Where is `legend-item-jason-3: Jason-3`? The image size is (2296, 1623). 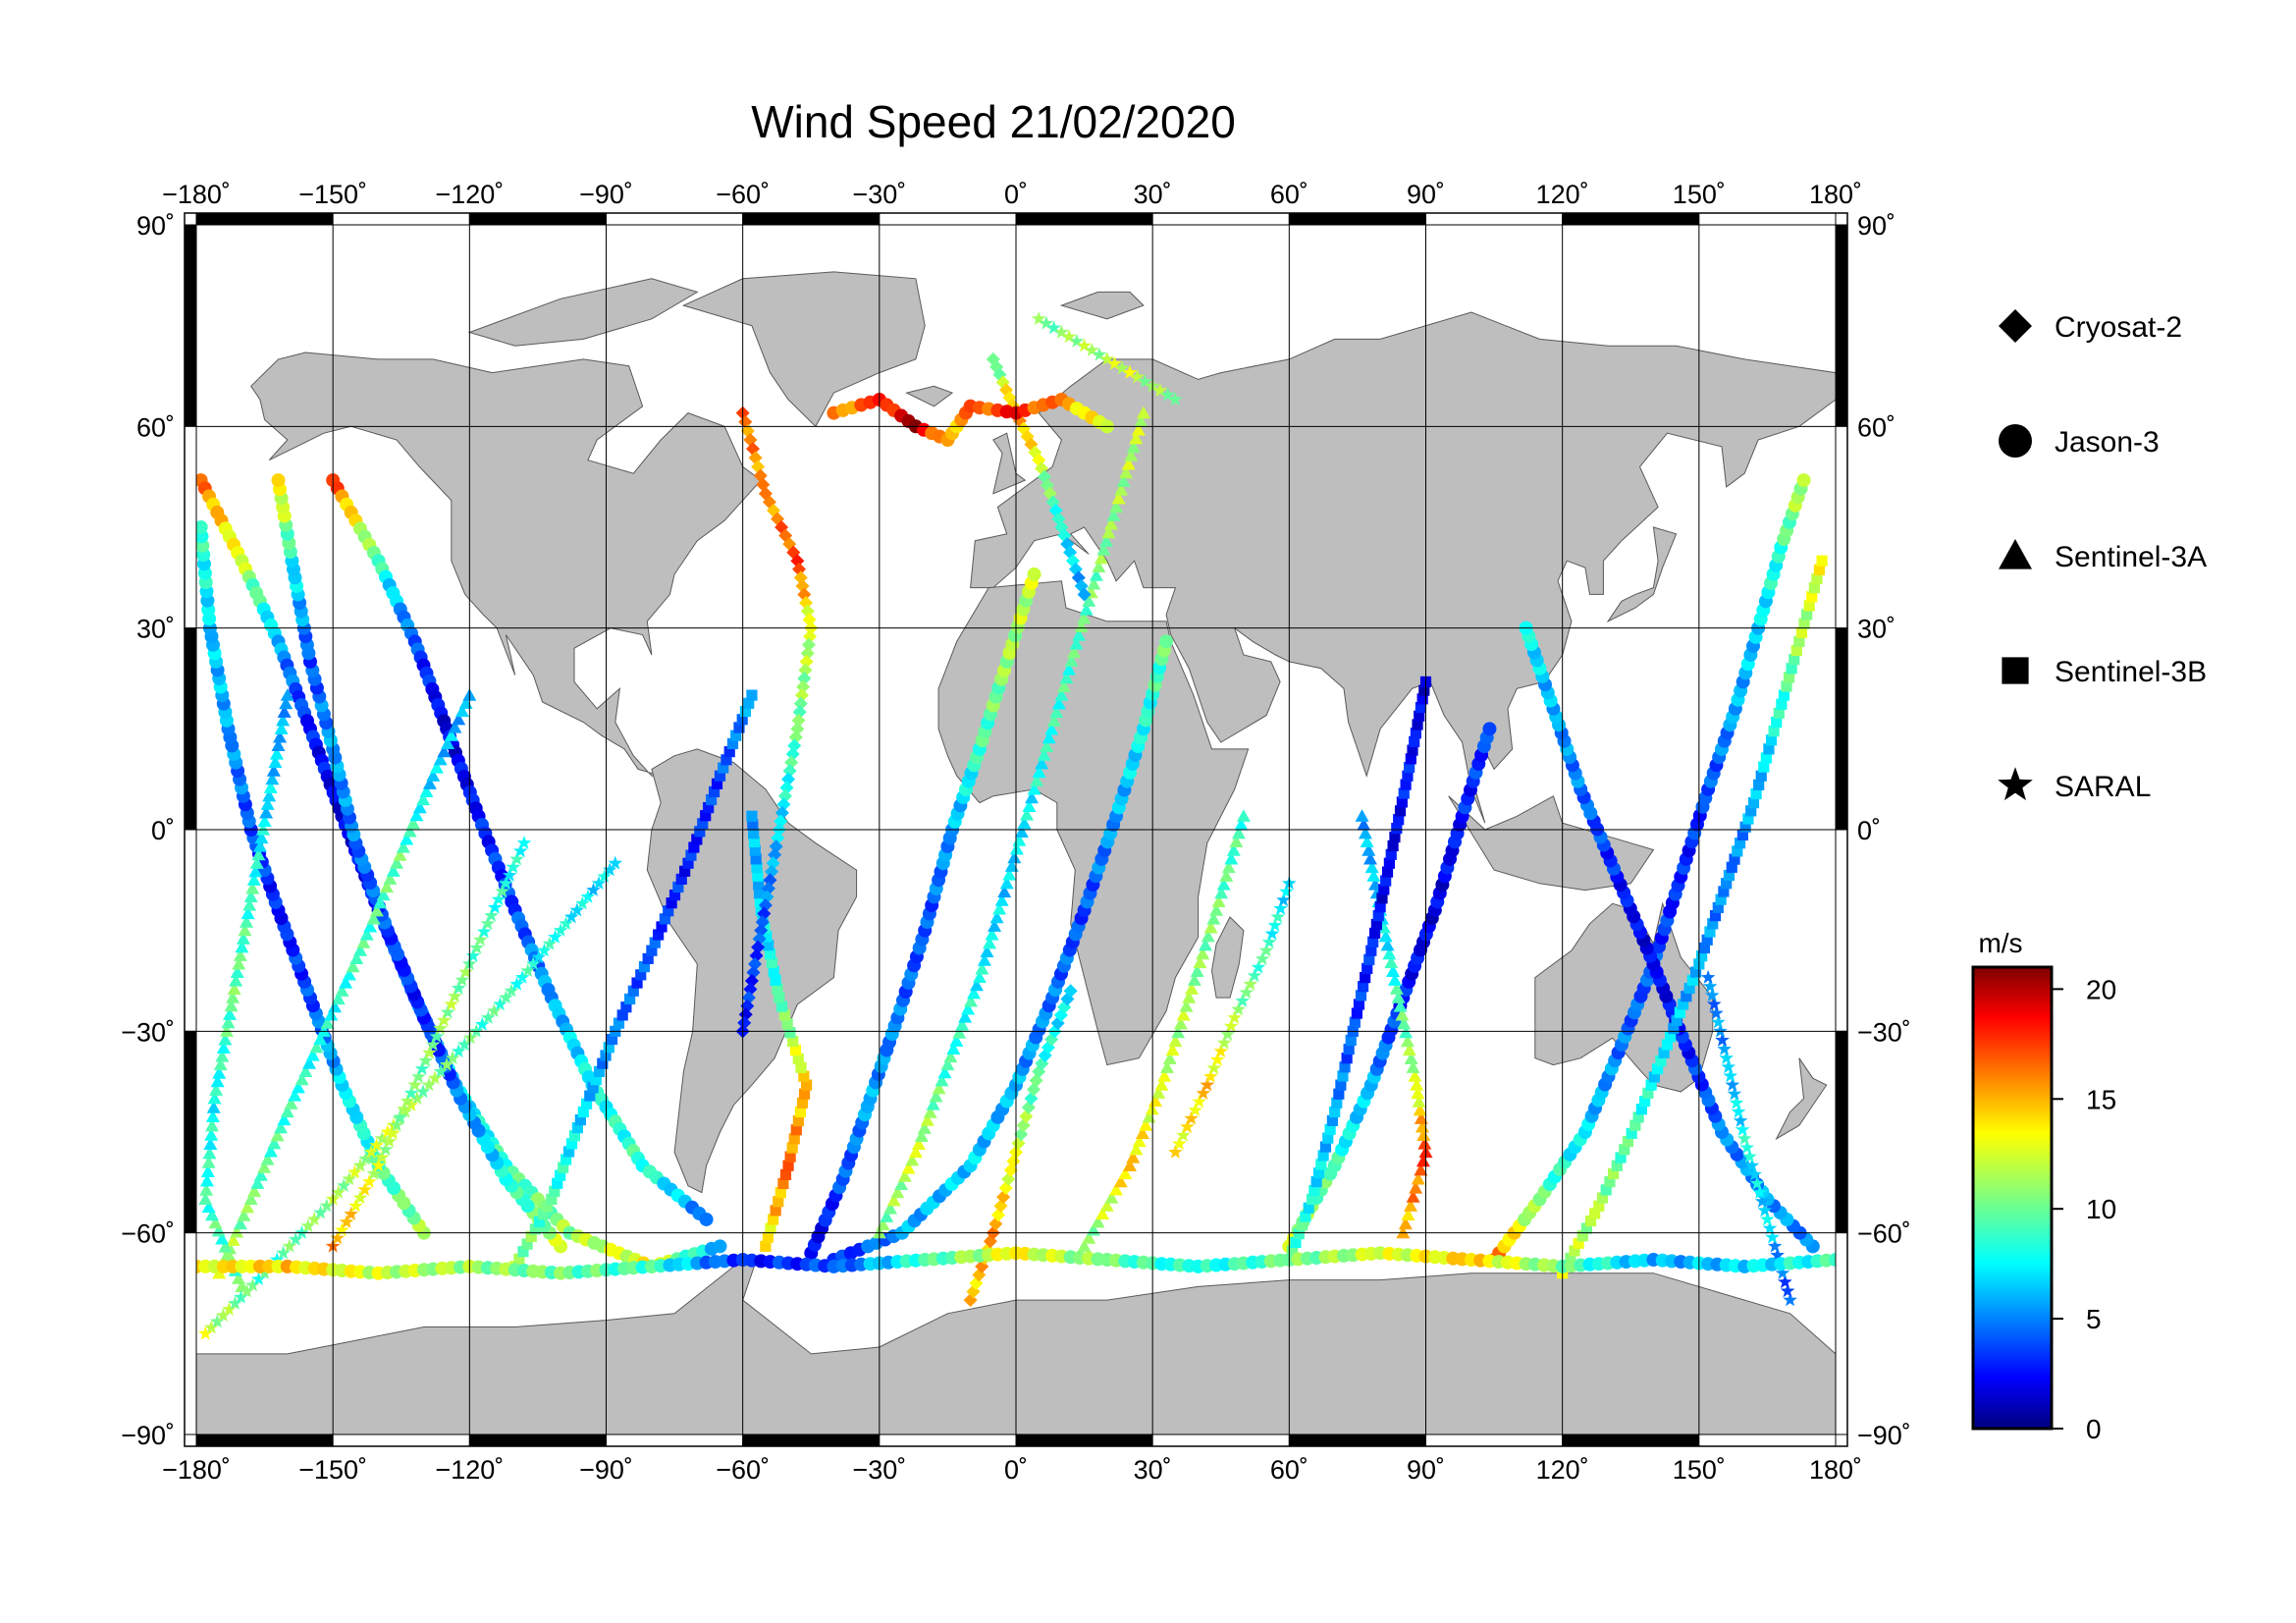 legend-item-jason-3: Jason-3 is located at coordinates (2079, 441).